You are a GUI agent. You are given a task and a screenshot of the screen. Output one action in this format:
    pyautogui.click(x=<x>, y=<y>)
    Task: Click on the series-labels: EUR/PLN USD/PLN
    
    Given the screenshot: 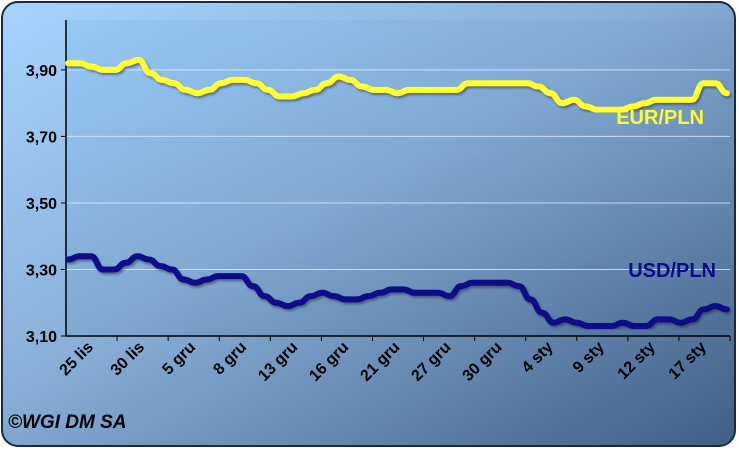 What is the action you would take?
    pyautogui.click(x=666, y=194)
    